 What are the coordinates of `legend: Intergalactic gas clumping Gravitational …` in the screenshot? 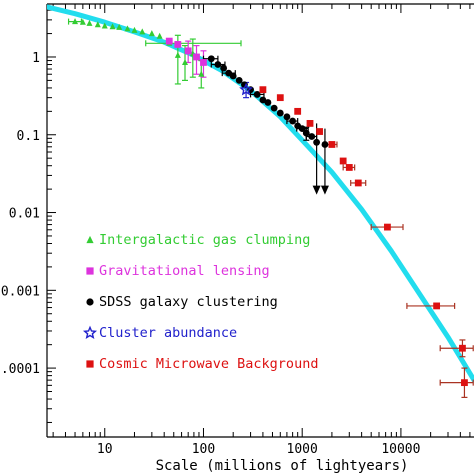 It's located at (200, 302).